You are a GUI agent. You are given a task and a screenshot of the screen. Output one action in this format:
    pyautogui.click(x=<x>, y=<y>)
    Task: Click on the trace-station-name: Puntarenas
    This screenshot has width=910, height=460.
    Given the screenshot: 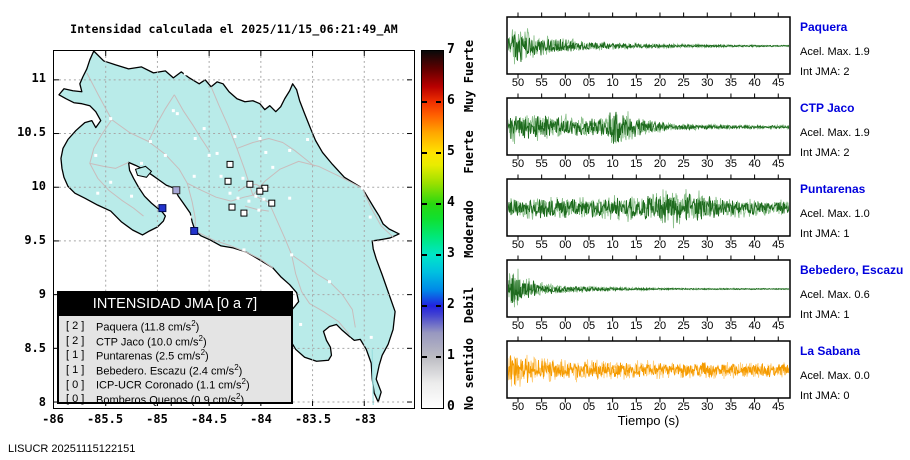 What is the action you would take?
    pyautogui.click(x=833, y=189)
    